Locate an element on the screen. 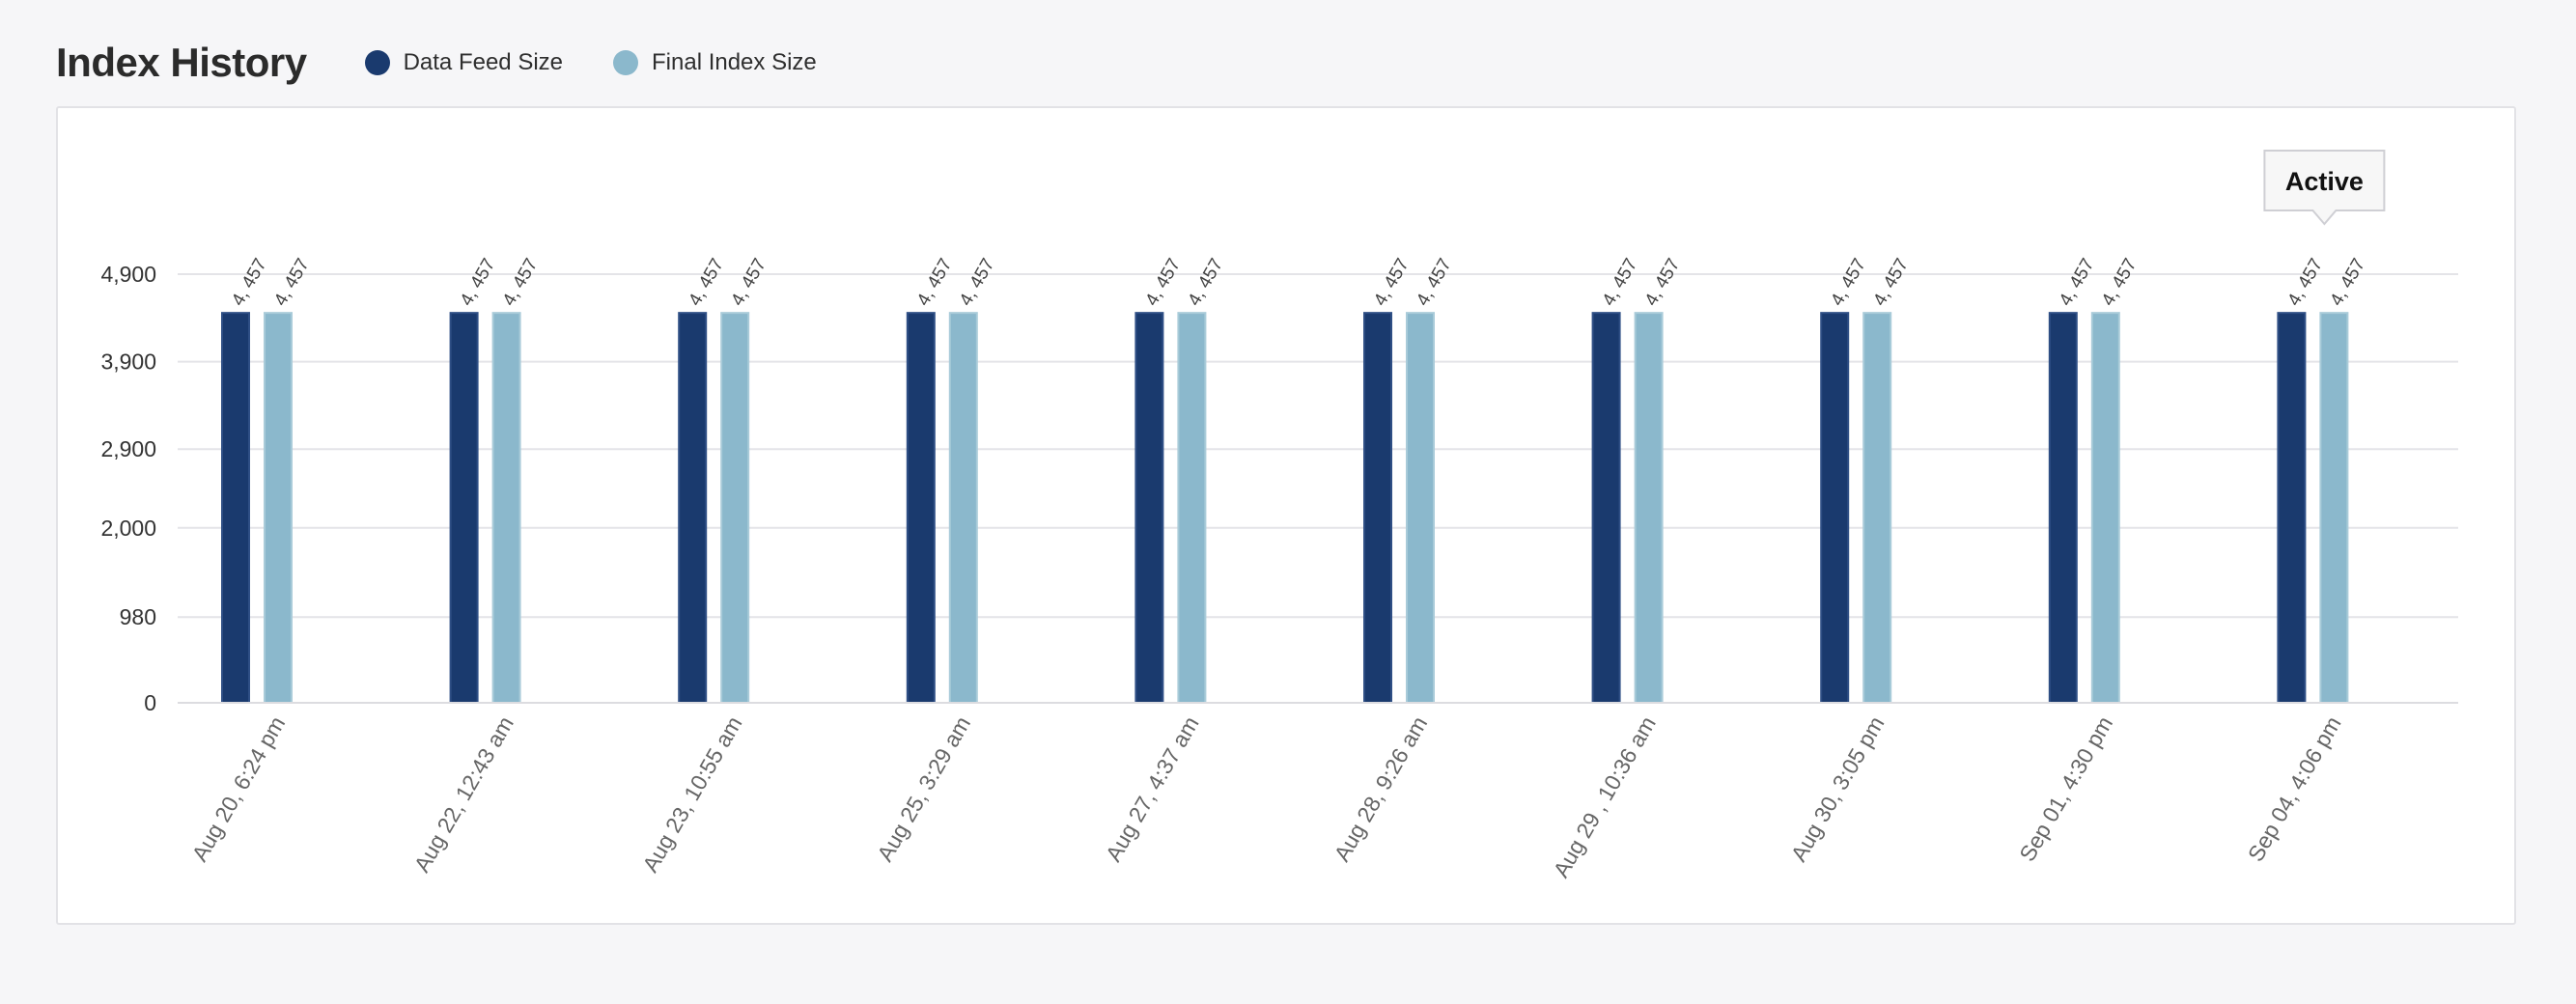 The height and width of the screenshot is (1004, 2576). tooltip-box is located at coordinates (2325, 188).